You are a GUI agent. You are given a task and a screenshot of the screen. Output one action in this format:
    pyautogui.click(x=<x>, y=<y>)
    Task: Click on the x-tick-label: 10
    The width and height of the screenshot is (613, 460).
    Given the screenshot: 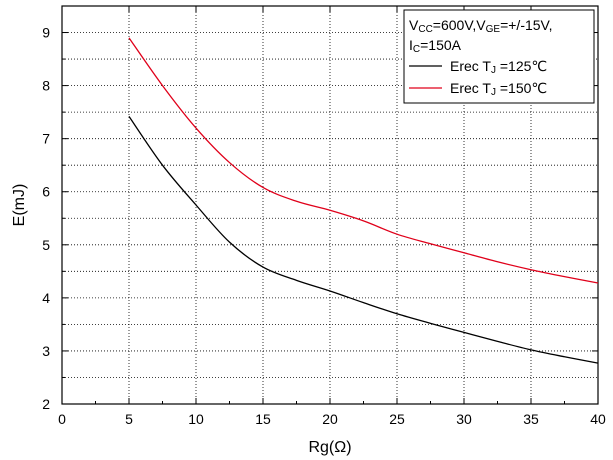 What is the action you would take?
    pyautogui.click(x=196, y=419)
    